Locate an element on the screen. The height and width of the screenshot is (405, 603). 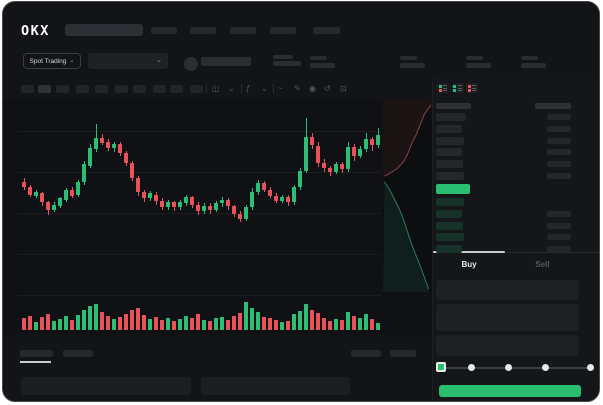
fullscreen-icon: ⊡ is located at coordinates (343, 88).